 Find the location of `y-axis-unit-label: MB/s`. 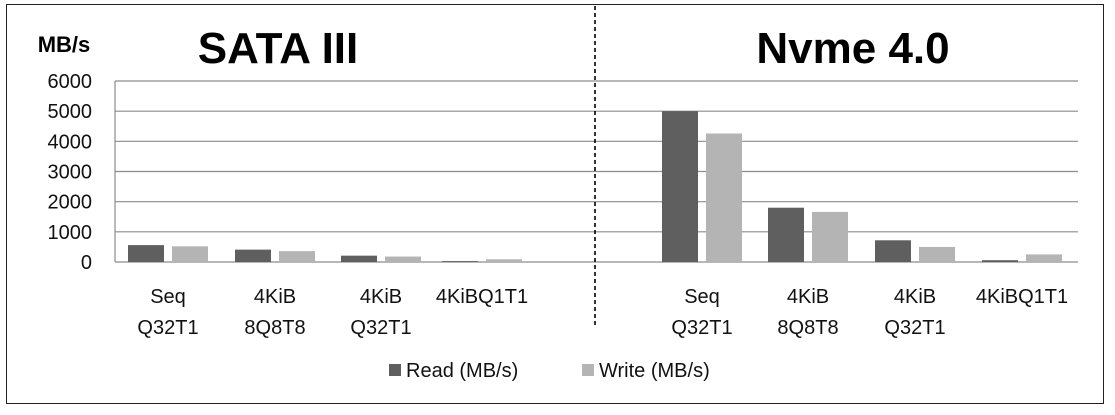

y-axis-unit-label: MB/s is located at coordinates (64, 44).